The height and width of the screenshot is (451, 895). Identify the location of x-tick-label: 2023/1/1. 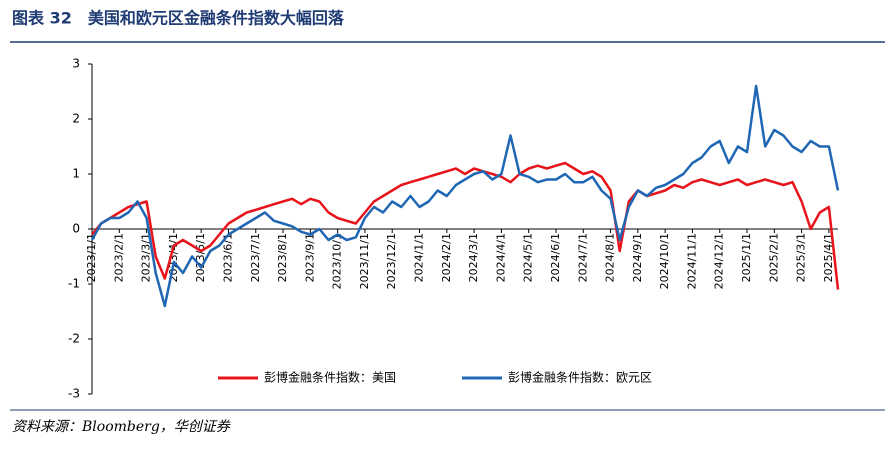
(91, 257).